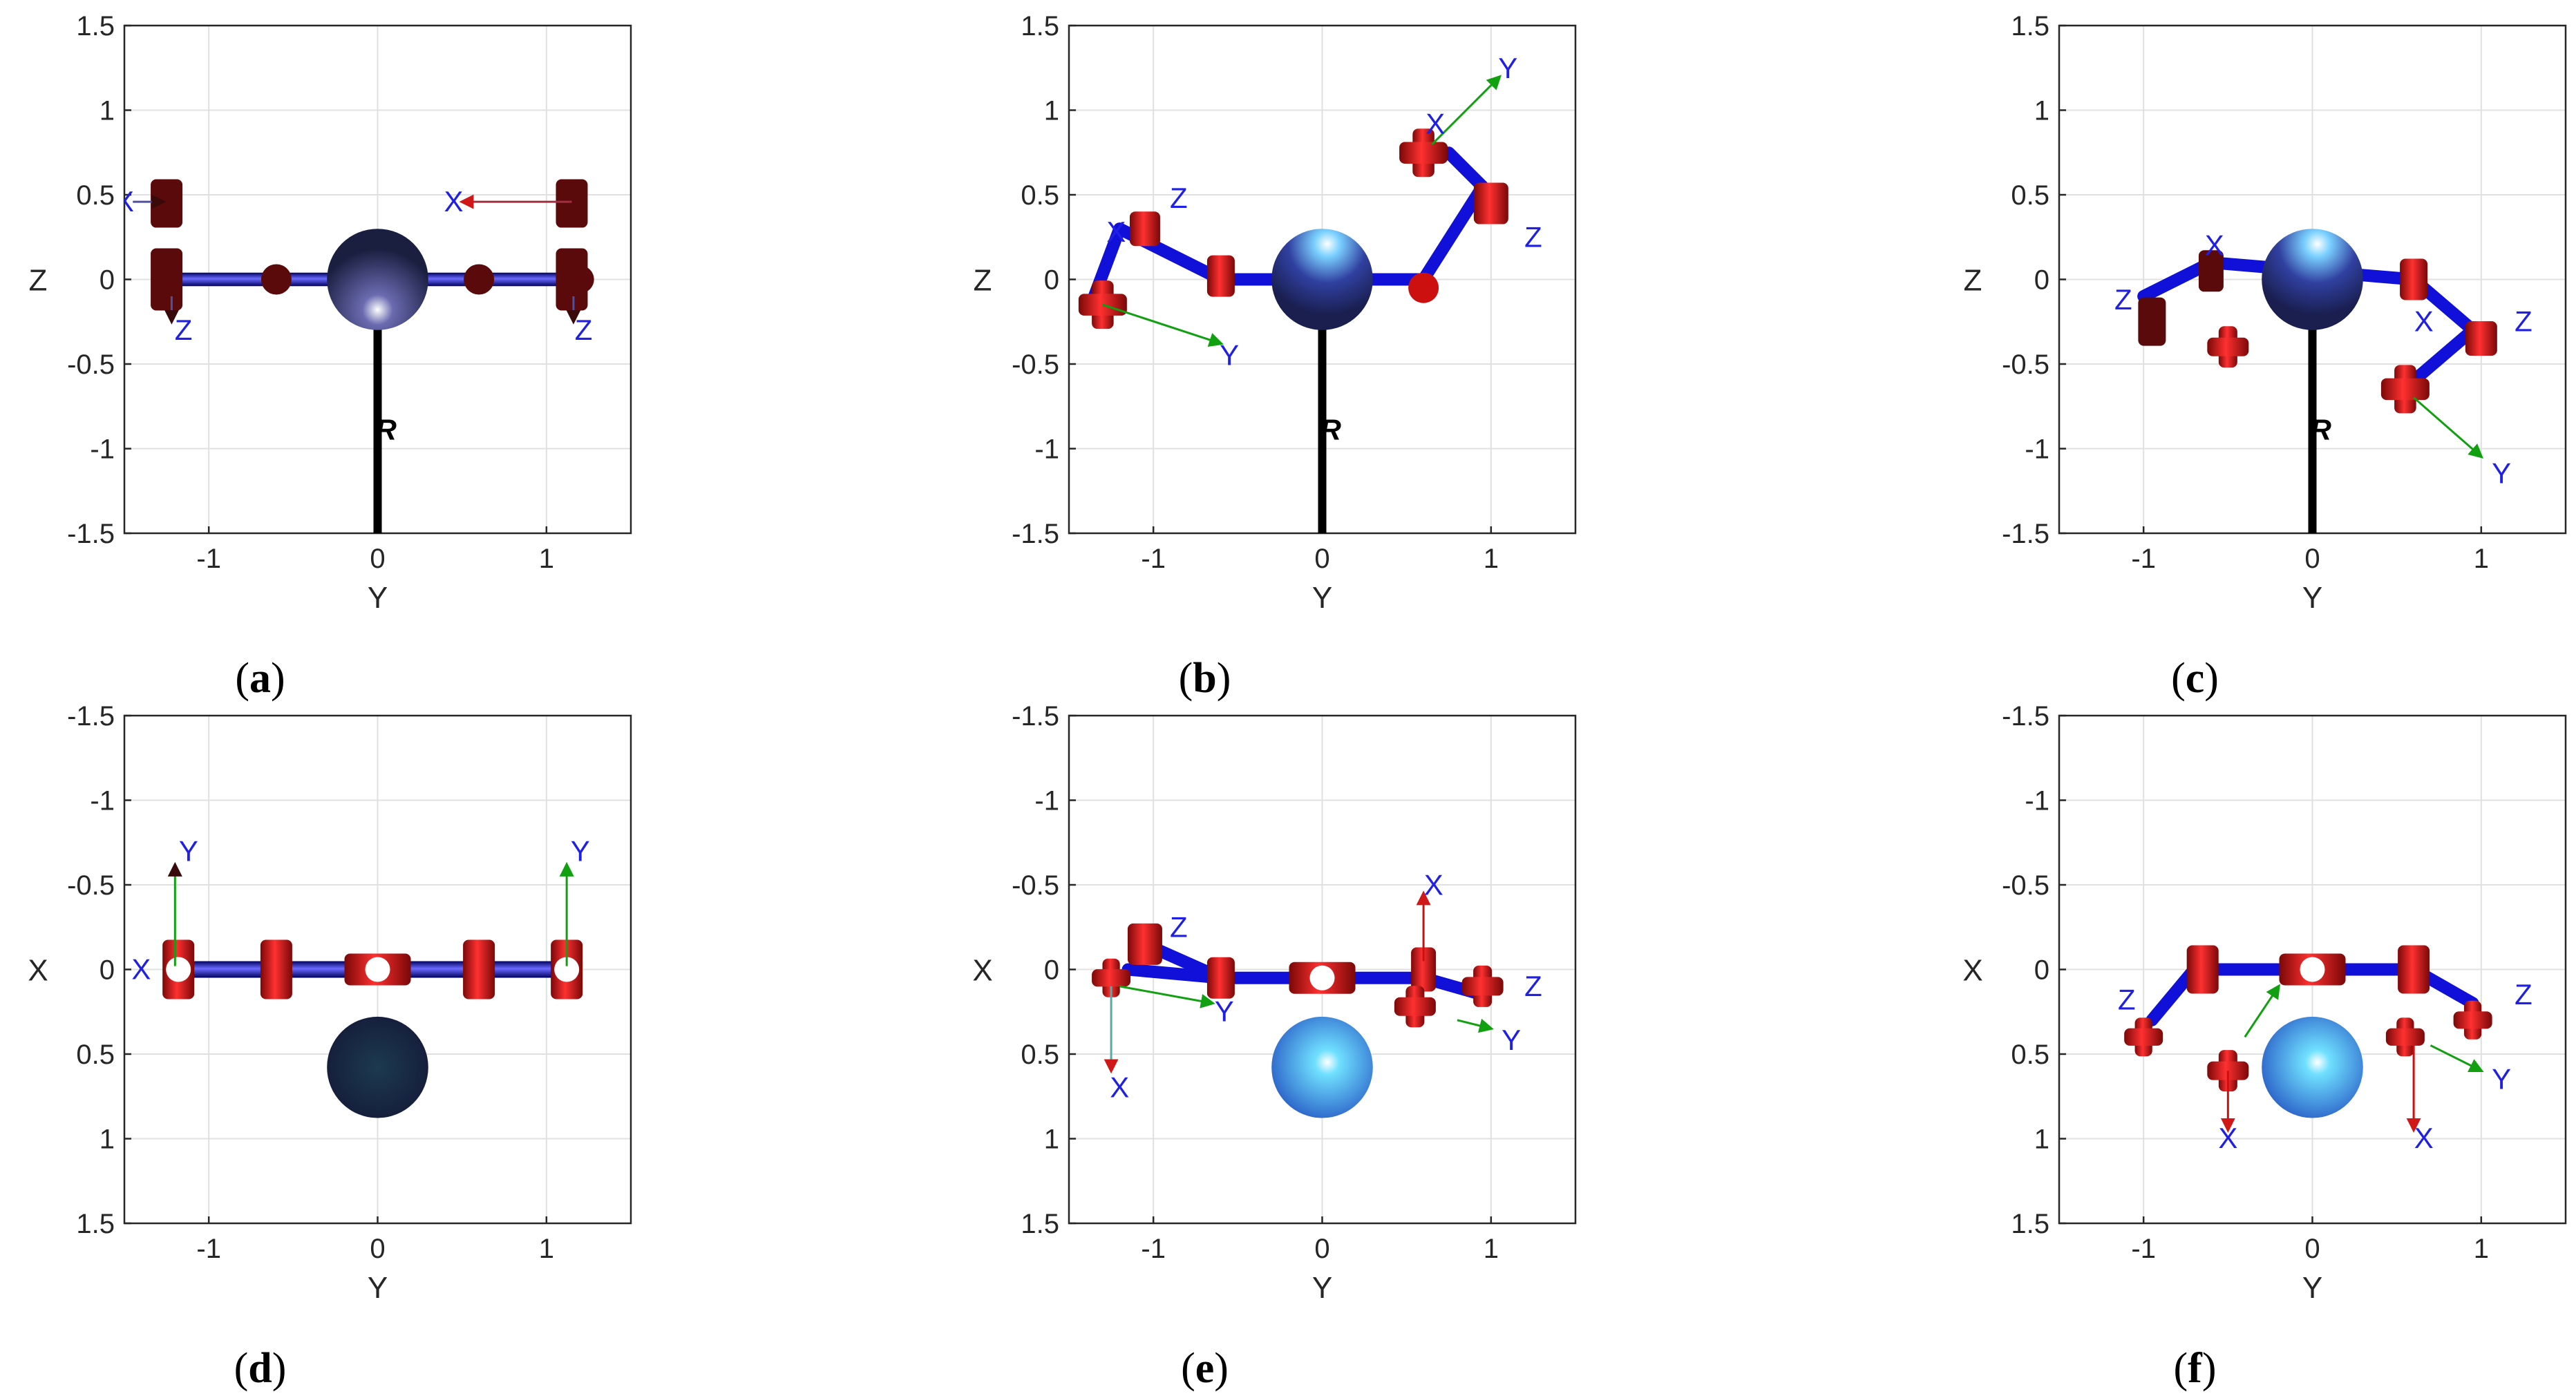 Image resolution: width=2576 pixels, height=1396 pixels. I want to click on caption-letter: f, so click(2195, 1369).